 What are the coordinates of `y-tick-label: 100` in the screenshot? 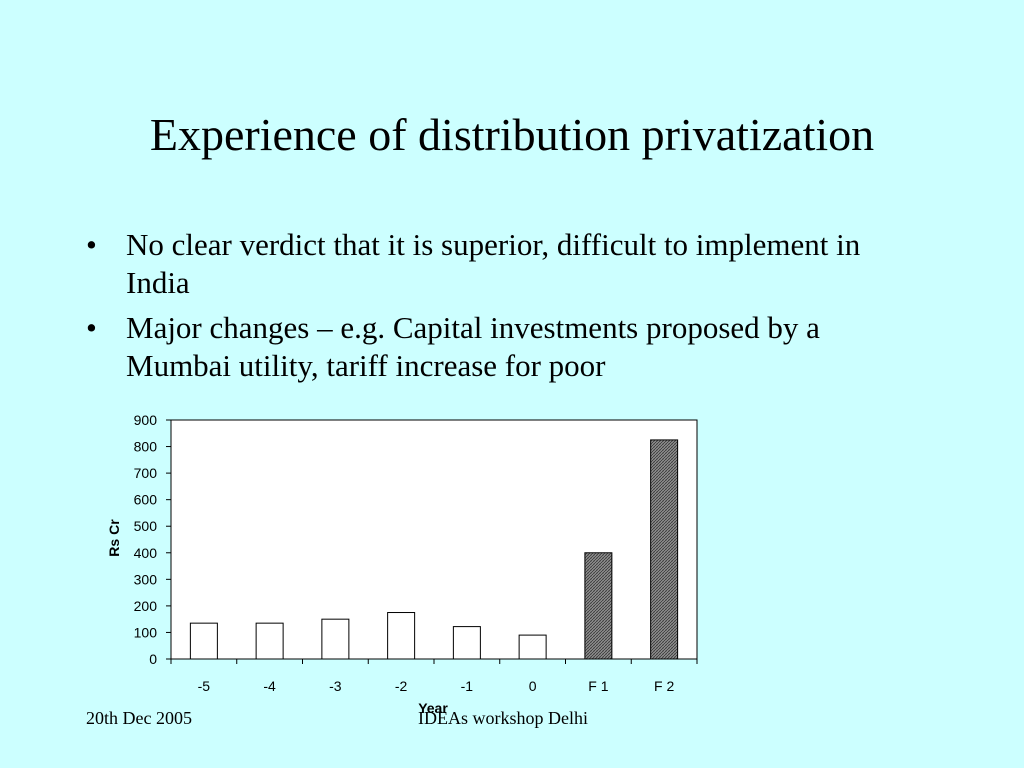 It's located at (146, 632).